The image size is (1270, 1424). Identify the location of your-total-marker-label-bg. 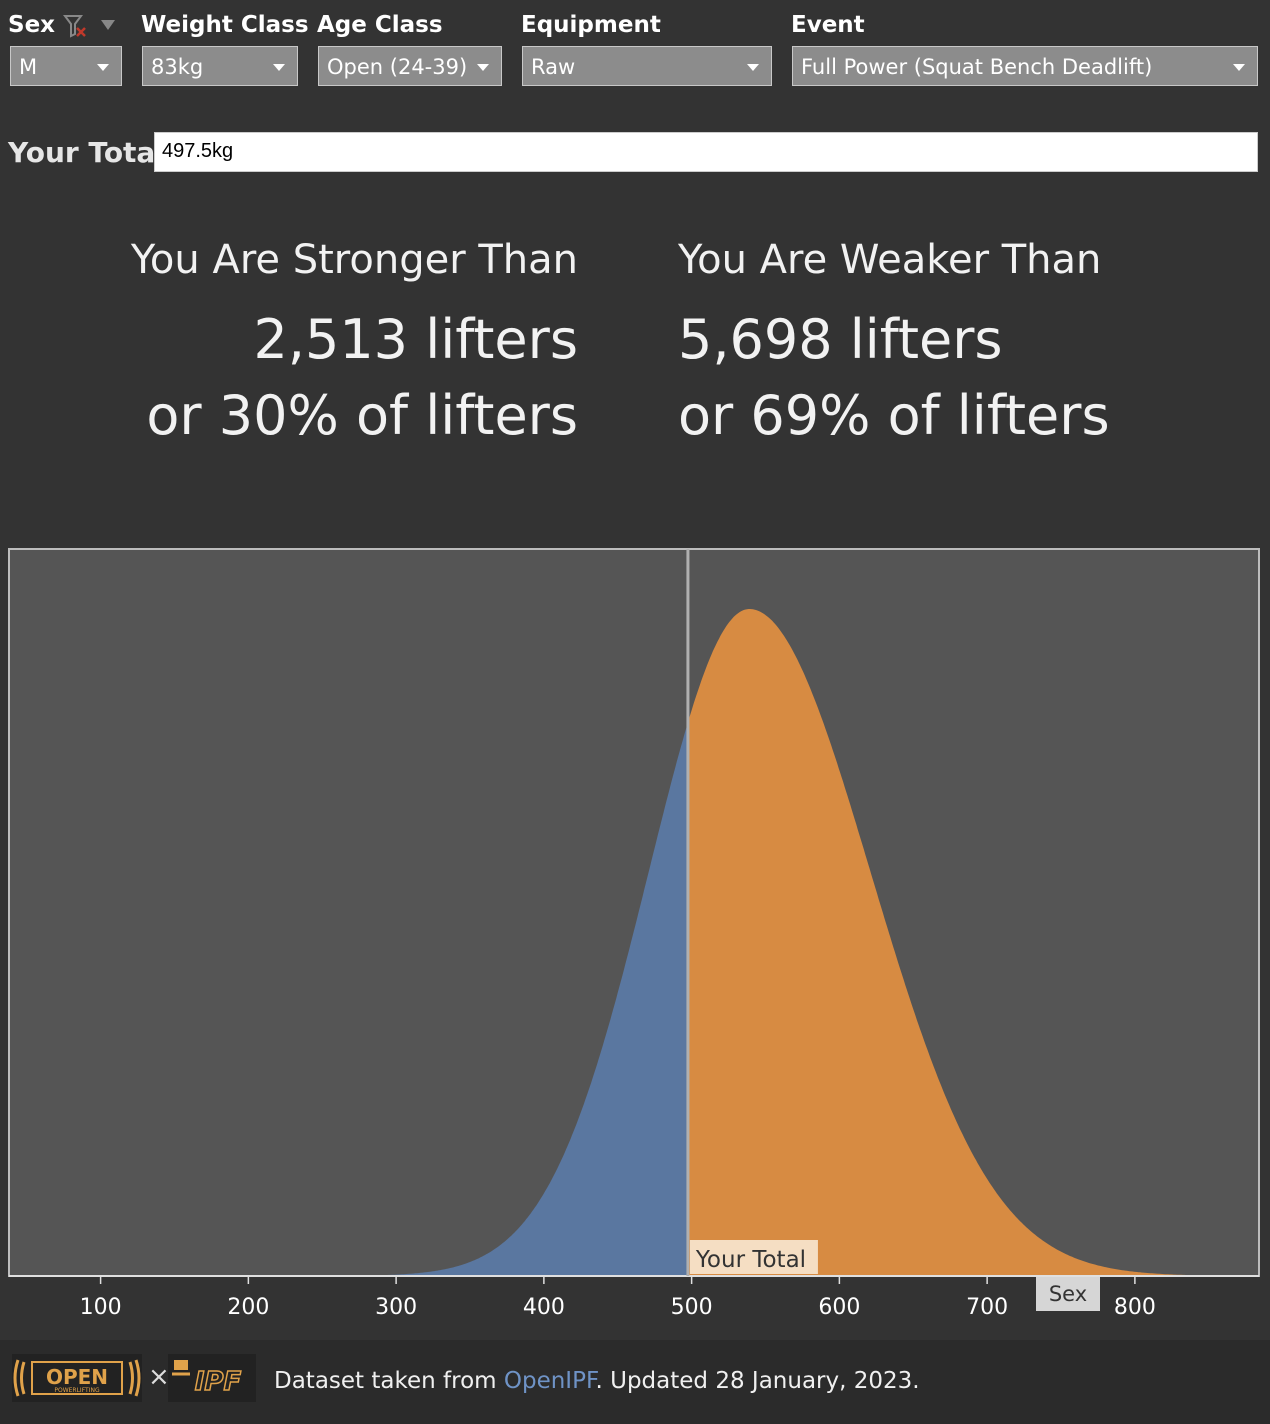
(753, 1257).